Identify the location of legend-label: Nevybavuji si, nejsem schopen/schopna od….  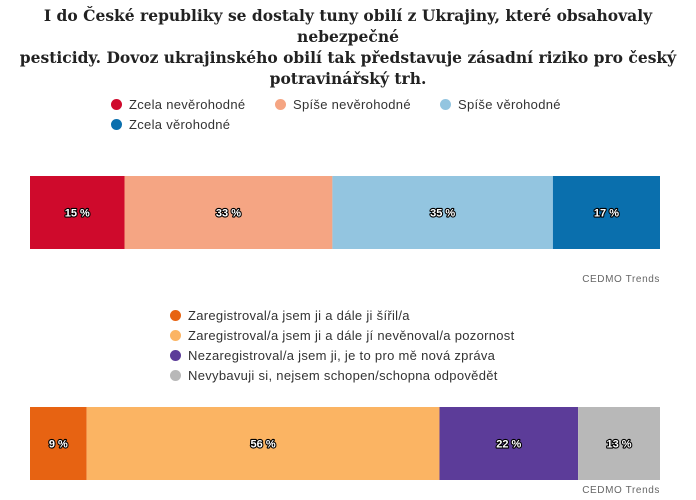
(343, 375).